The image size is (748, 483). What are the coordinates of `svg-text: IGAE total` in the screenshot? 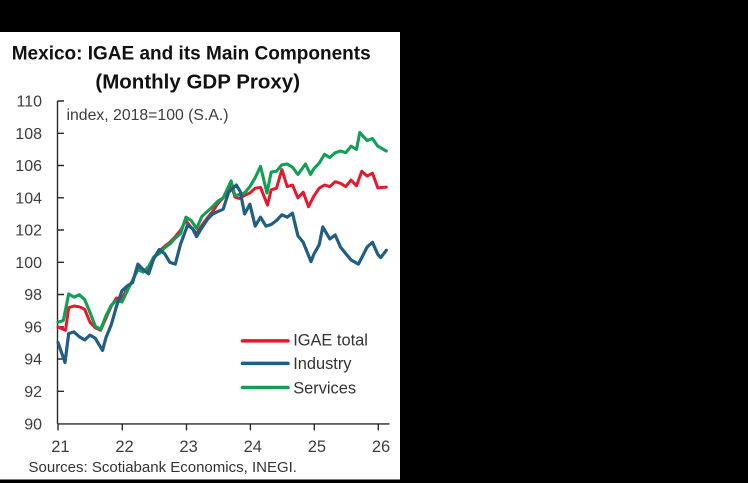 It's located at (330, 341).